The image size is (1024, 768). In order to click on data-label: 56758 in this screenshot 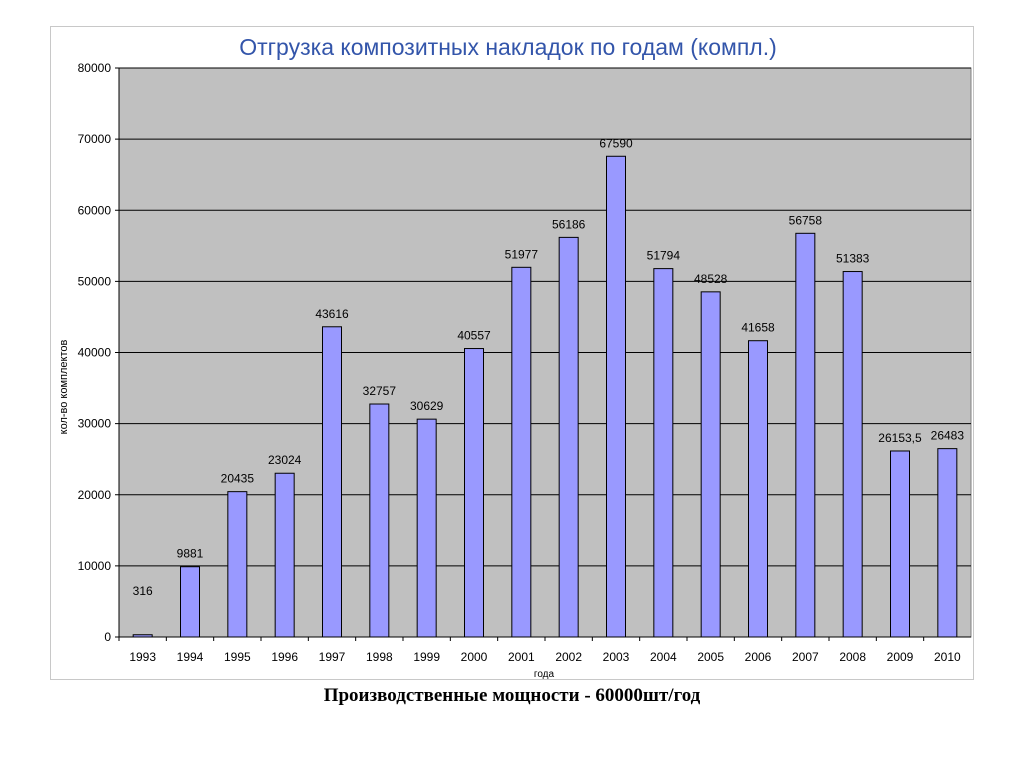, I will do `click(806, 220)`.